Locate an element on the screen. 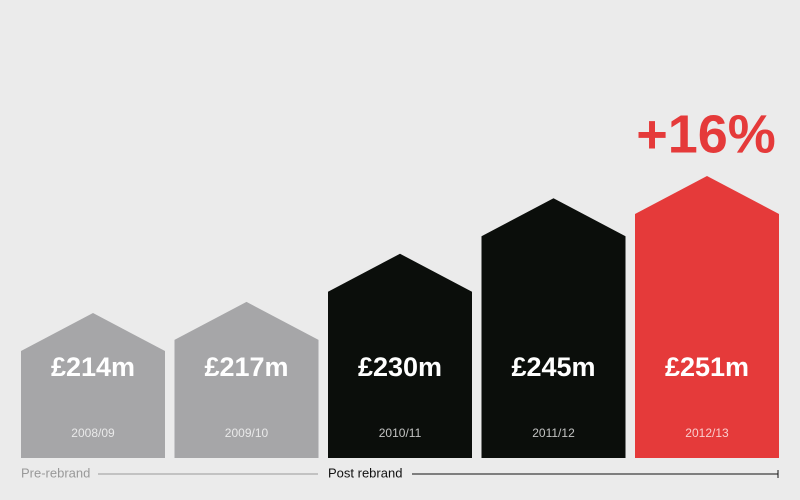 This screenshot has height=500, width=800. value-label: £251m is located at coordinates (707, 367).